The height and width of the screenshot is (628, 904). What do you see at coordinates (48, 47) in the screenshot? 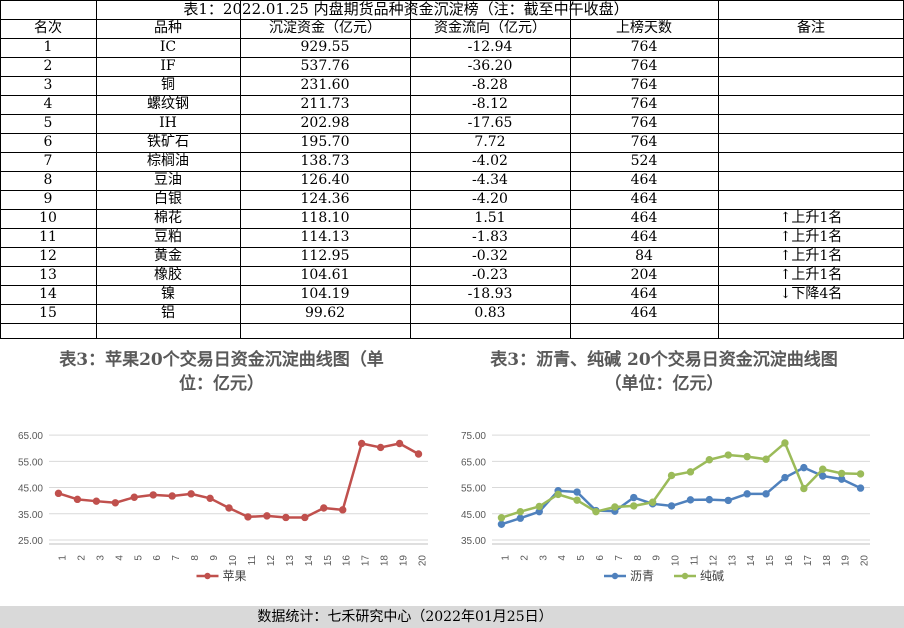
I see `table-cell-rank: 1` at bounding box center [48, 47].